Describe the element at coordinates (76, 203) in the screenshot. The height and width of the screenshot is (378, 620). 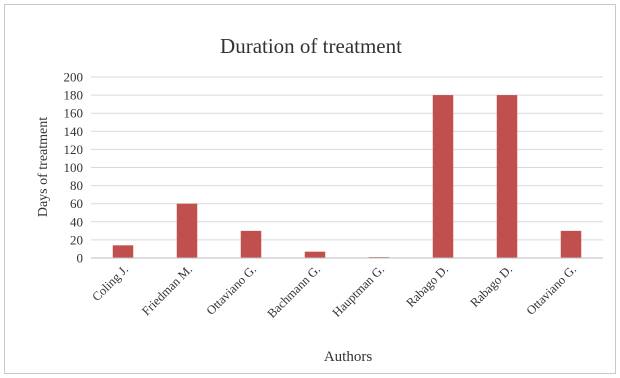
I see `y-tick-label: 60` at that location.